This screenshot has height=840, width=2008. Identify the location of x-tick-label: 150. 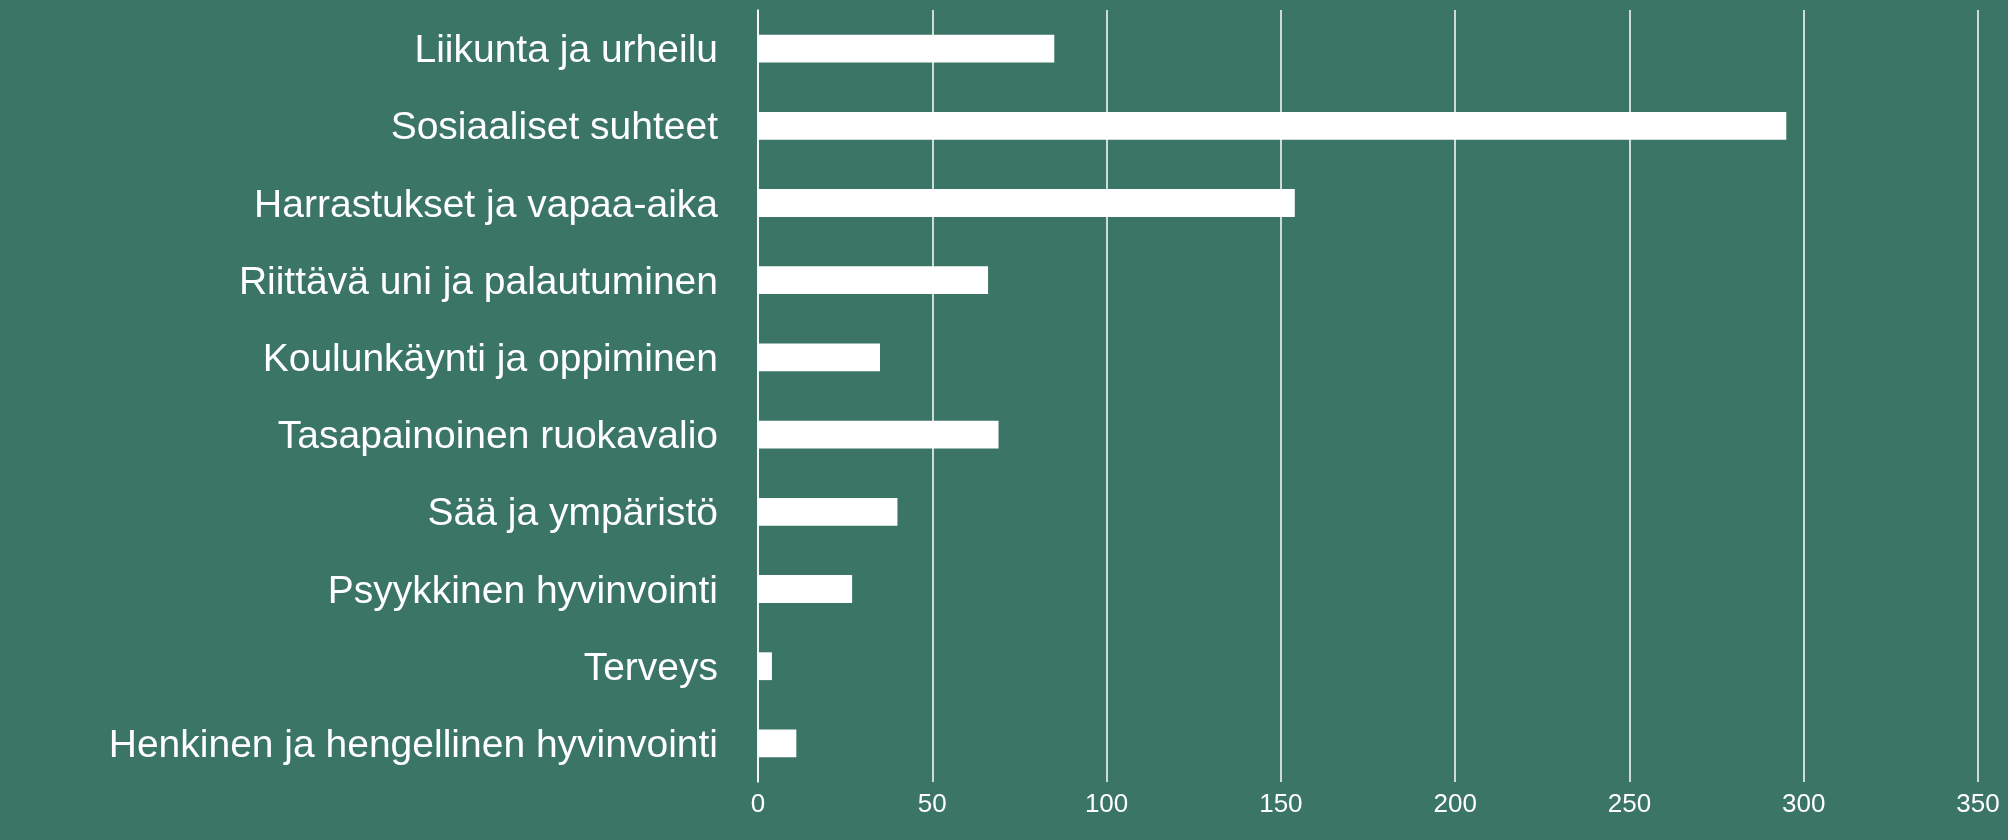
(1281, 803).